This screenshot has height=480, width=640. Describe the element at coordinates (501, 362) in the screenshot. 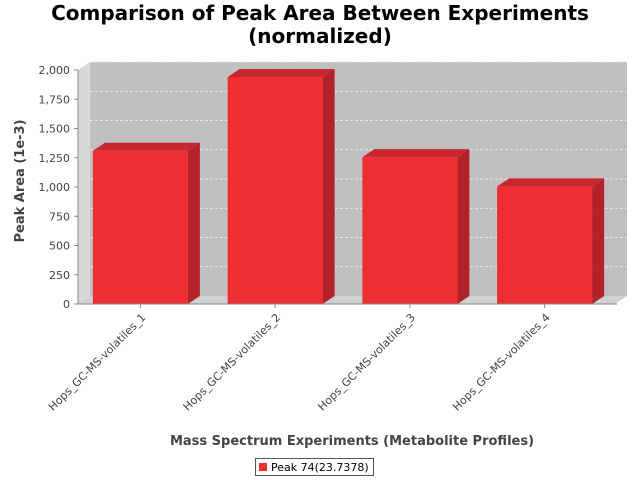

I see `x-tick-label: Hops_GC-MS-volatiles_4` at that location.